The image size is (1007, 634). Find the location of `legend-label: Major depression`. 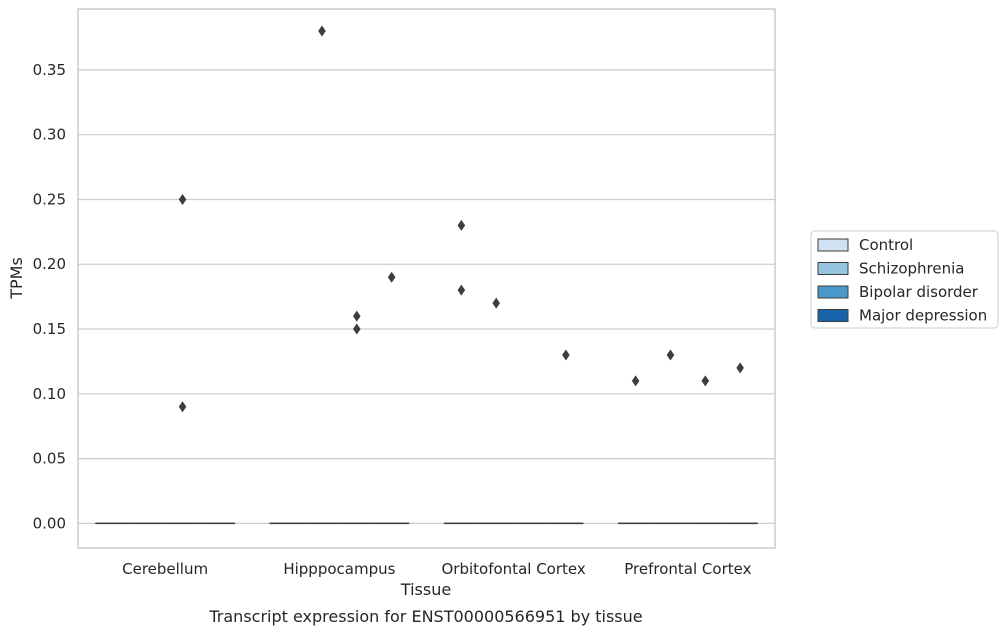

legend-label: Major depression is located at coordinates (923, 316).